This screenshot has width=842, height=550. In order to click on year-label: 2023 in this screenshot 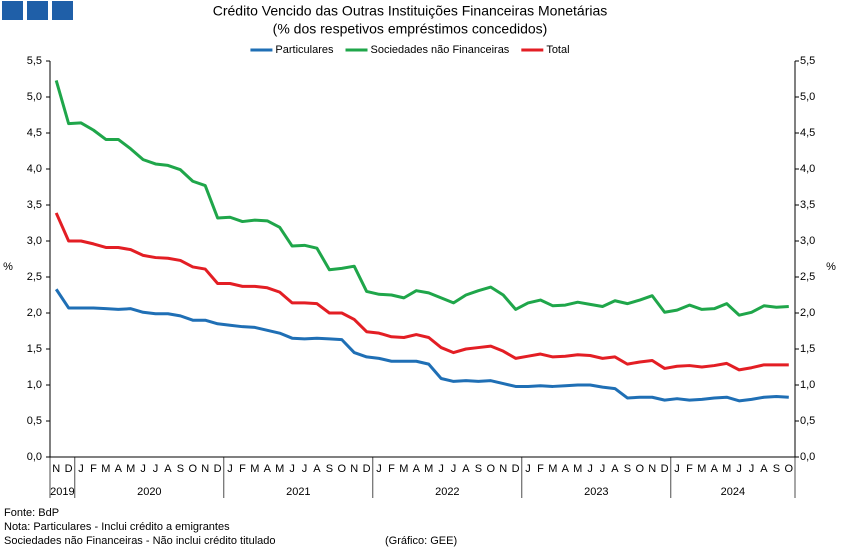, I will do `click(596, 492)`.